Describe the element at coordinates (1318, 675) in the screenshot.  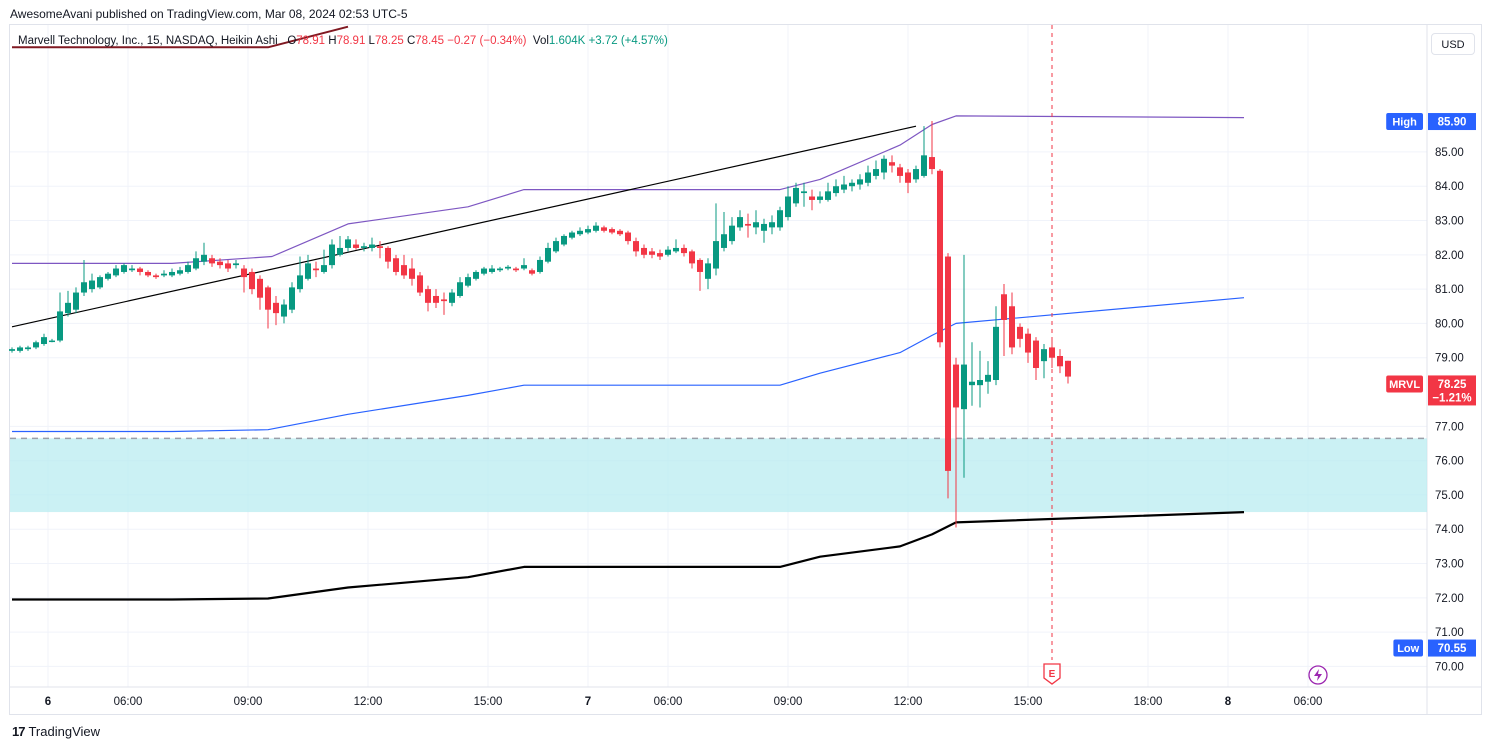
I see `lightning-icon` at that location.